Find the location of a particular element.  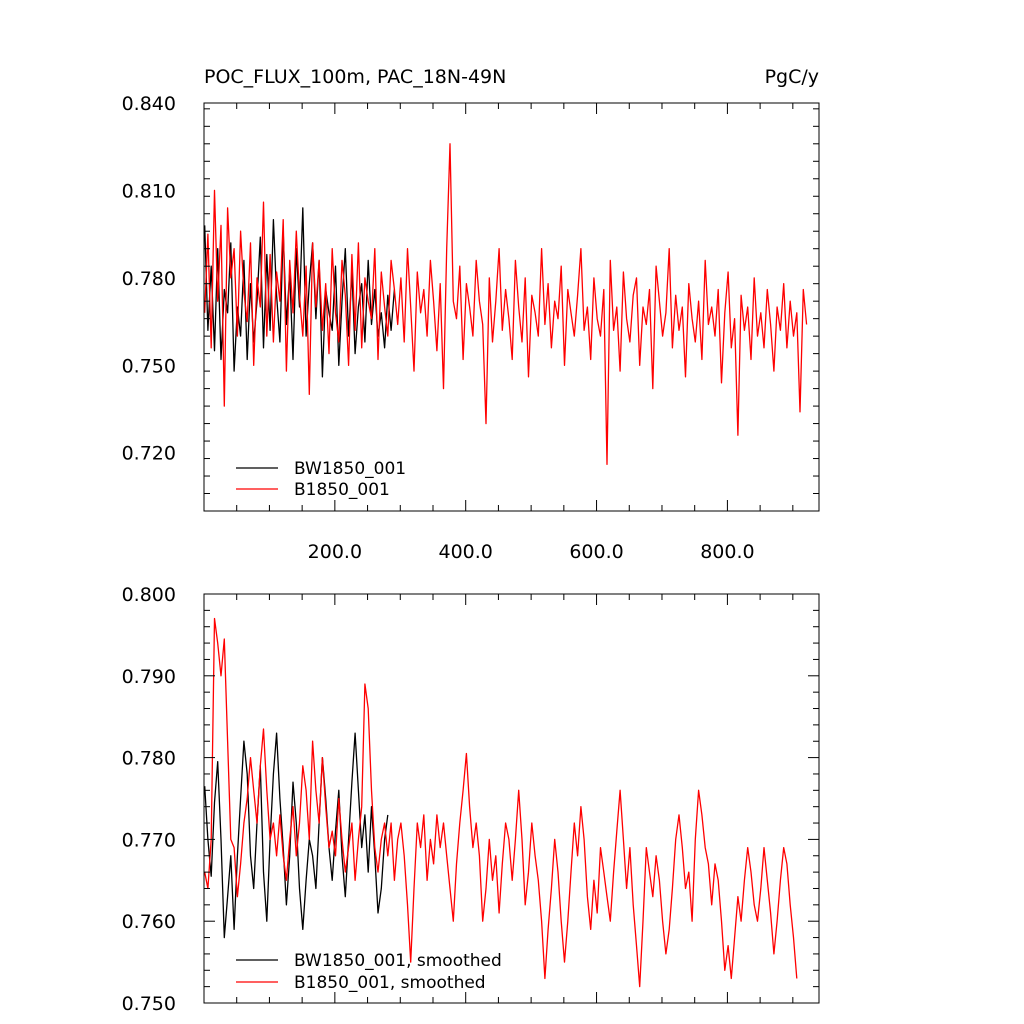

y-tick-label: 0.800 is located at coordinates (149, 595).